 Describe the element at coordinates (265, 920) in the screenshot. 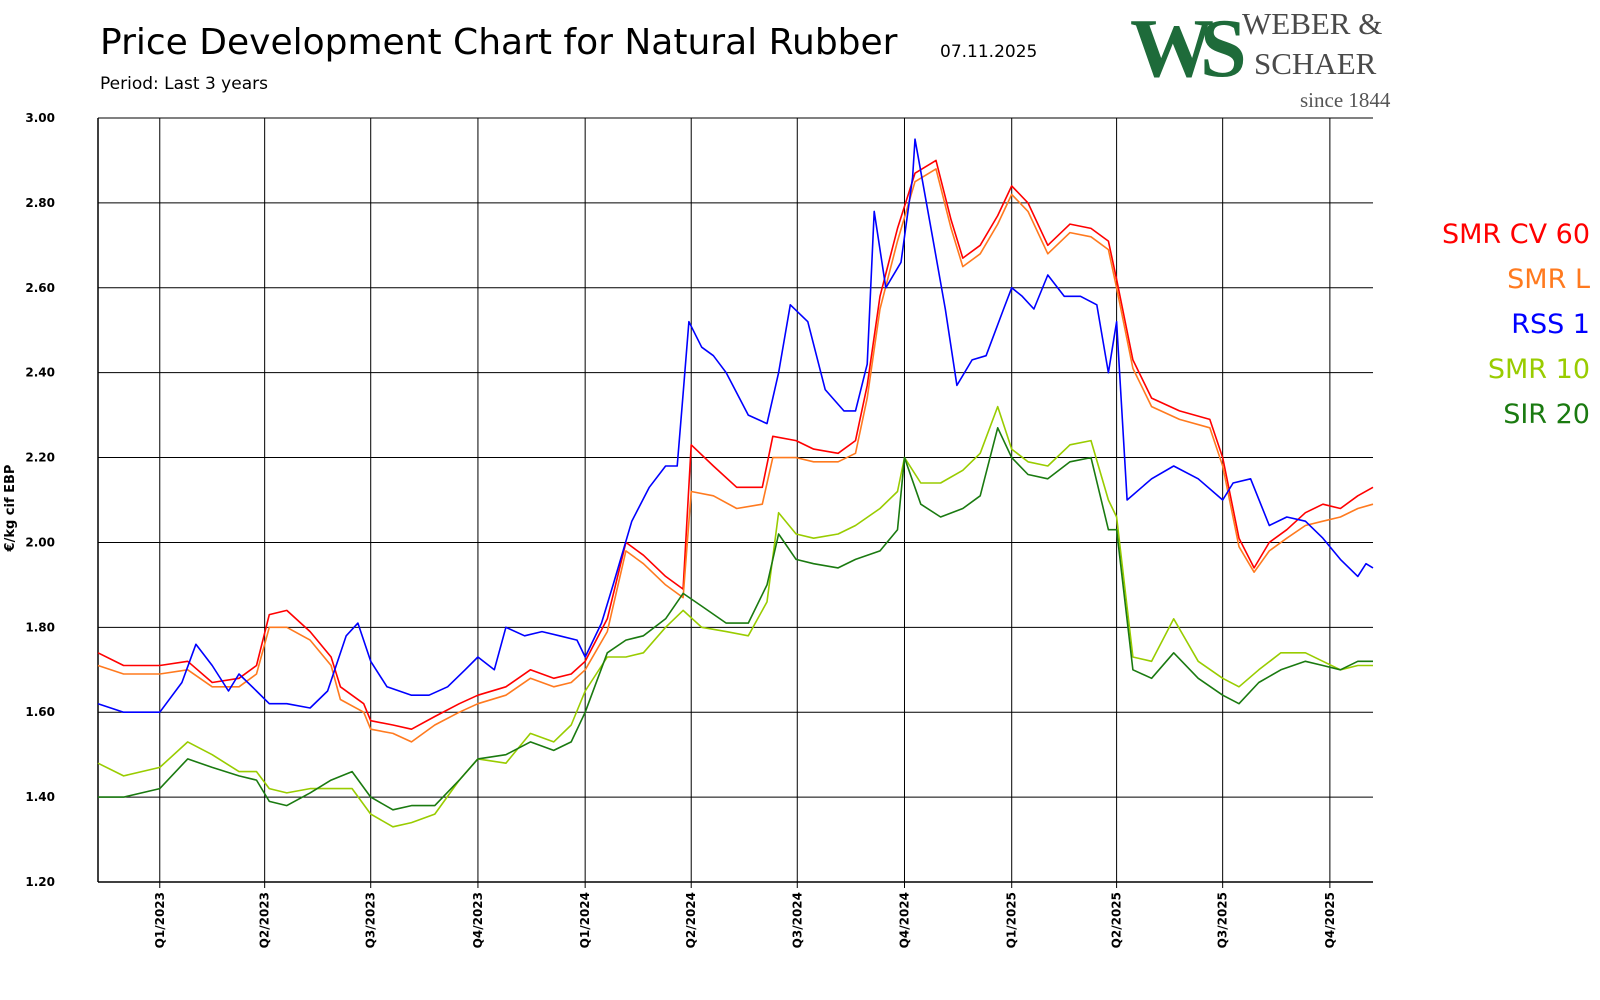

I see `x-tick-label: Q2/2023` at that location.